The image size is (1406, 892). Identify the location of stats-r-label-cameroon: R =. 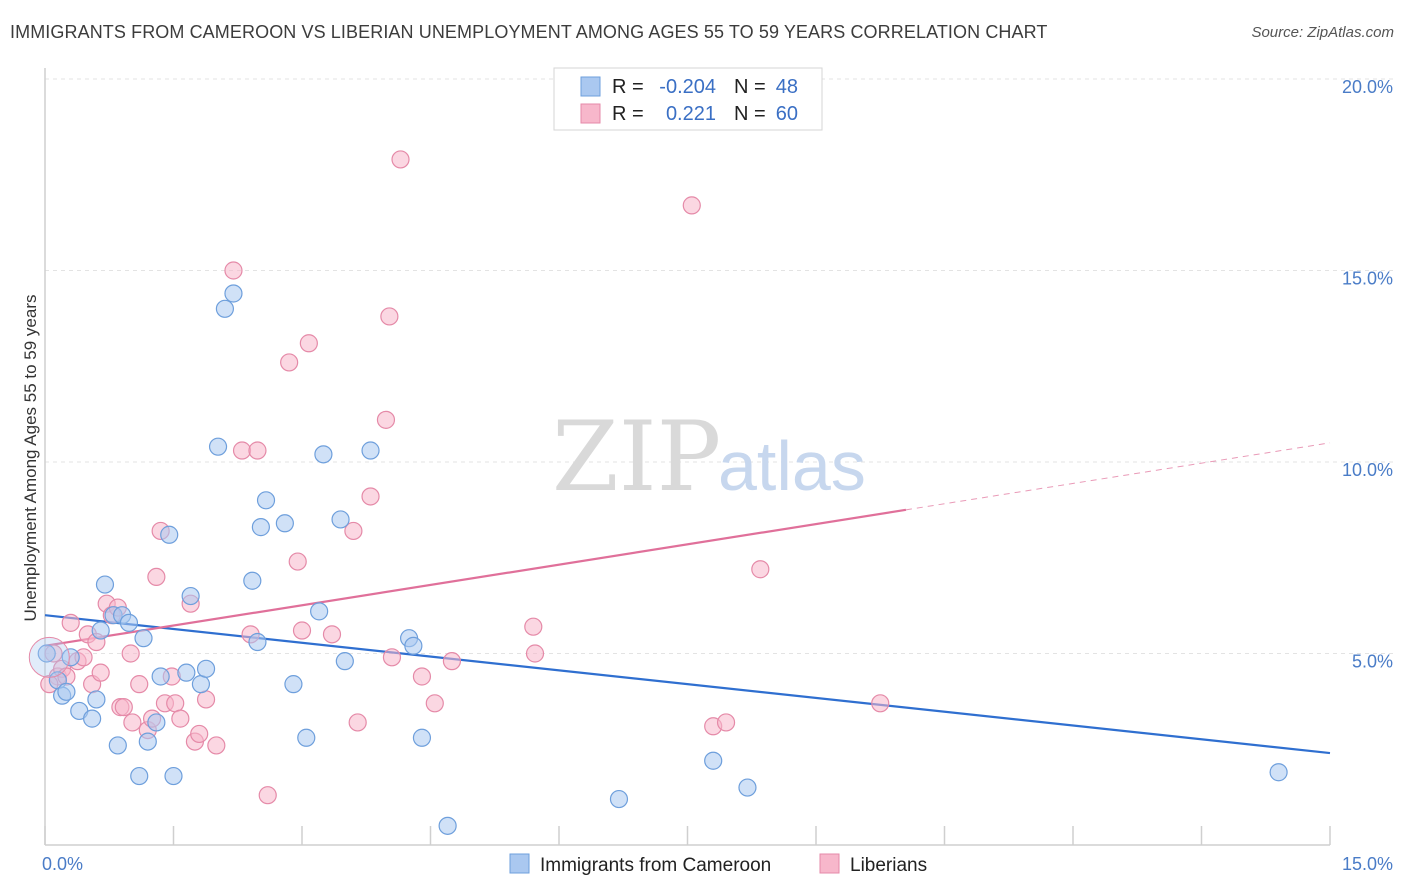
(628, 87).